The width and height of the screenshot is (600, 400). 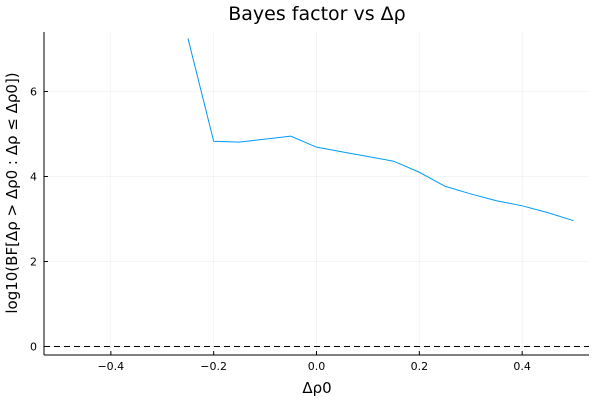 I want to click on y-tick-label: 6, so click(x=33, y=92).